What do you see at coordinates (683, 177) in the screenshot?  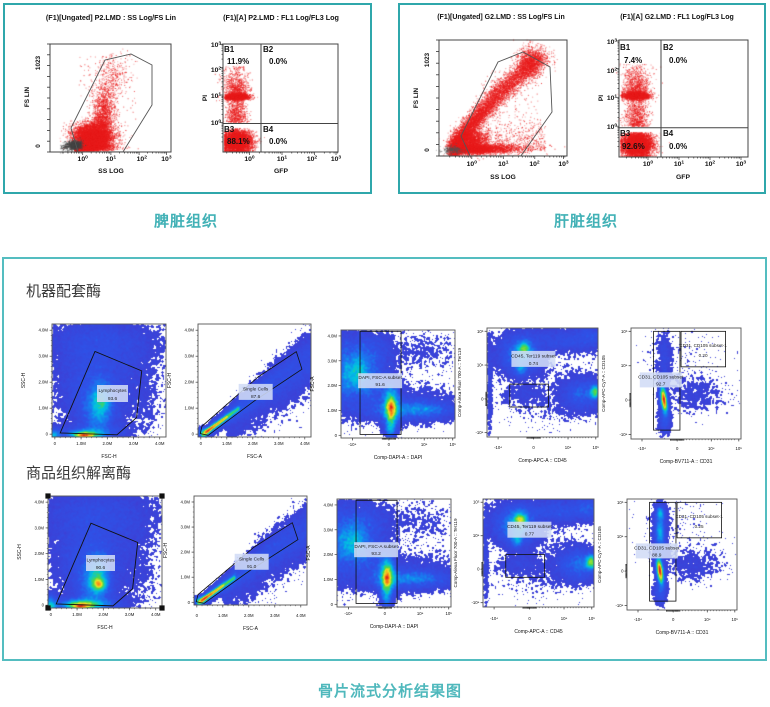 I see `svg-text: GFP` at bounding box center [683, 177].